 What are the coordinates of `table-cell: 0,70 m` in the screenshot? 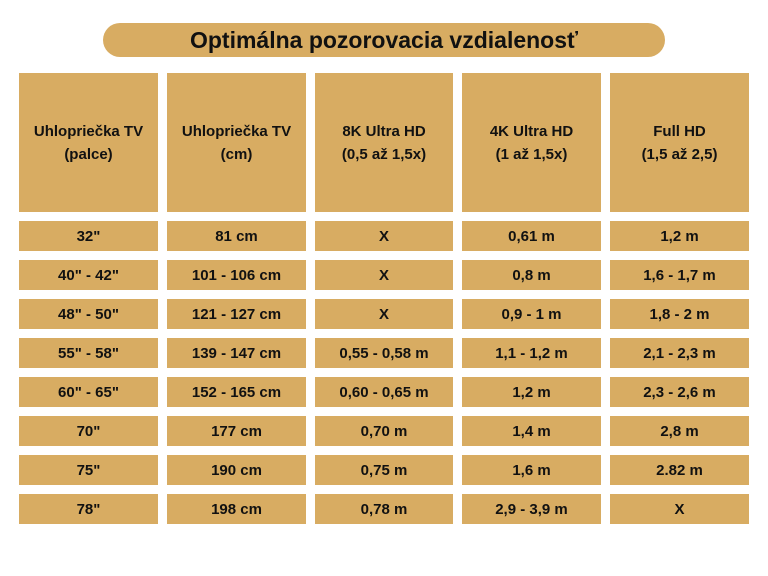 It's located at (384, 431).